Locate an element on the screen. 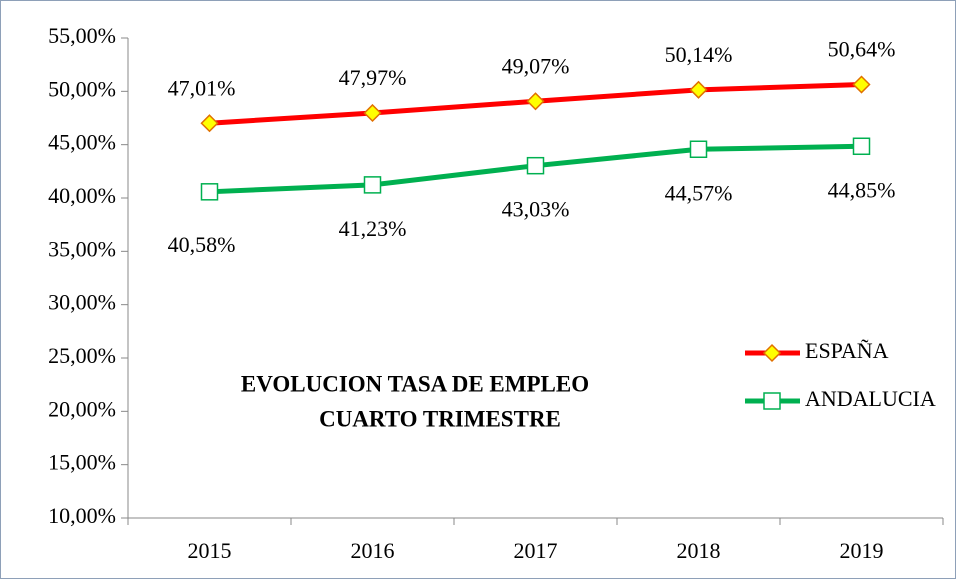 This screenshot has width=956, height=584. data-label: 49,07% is located at coordinates (536, 65).